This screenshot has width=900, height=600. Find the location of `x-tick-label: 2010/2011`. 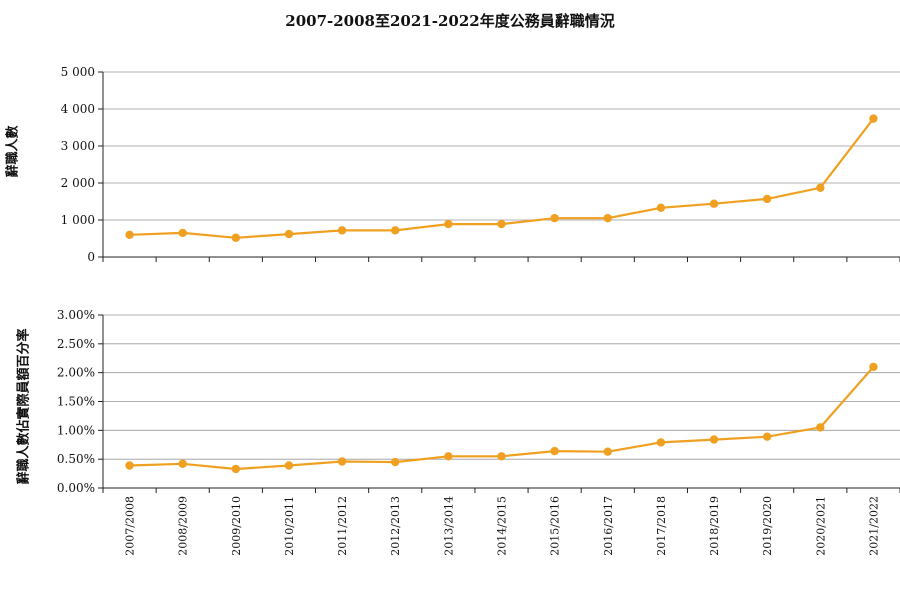

x-tick-label: 2010/2011 is located at coordinates (289, 526).